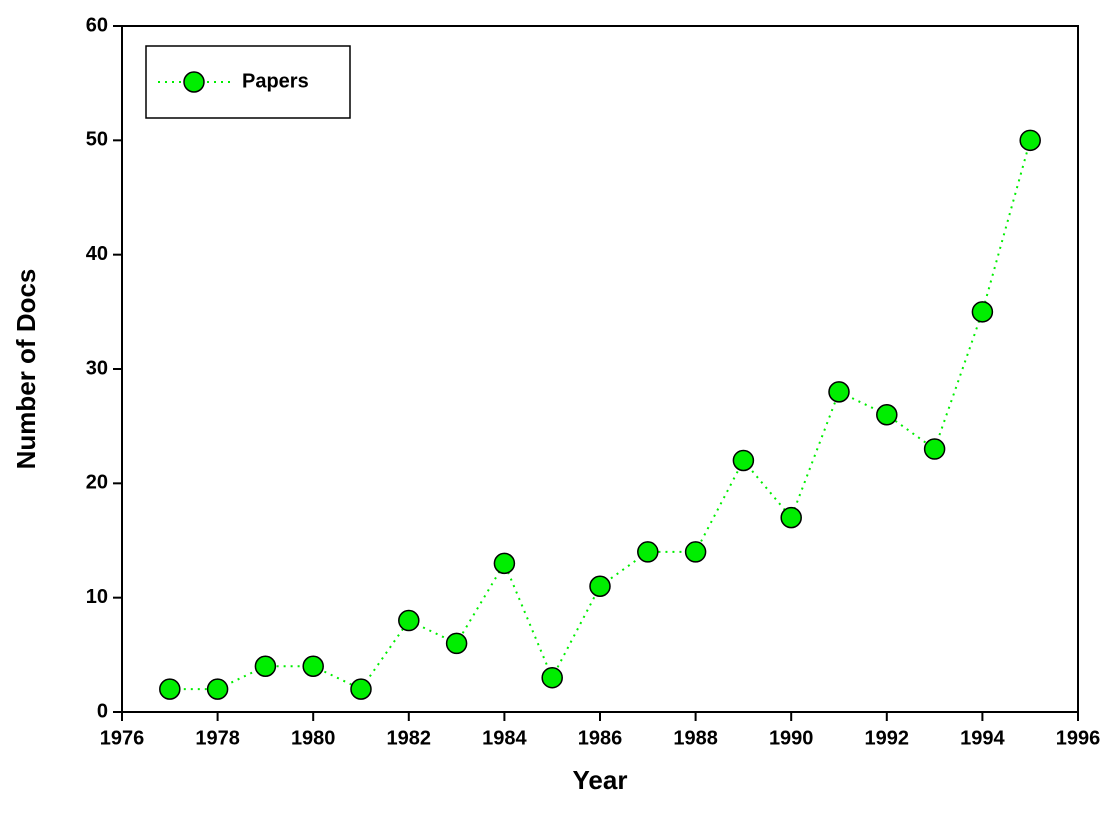  What do you see at coordinates (982, 738) in the screenshot?
I see `x-tick-label: 1994` at bounding box center [982, 738].